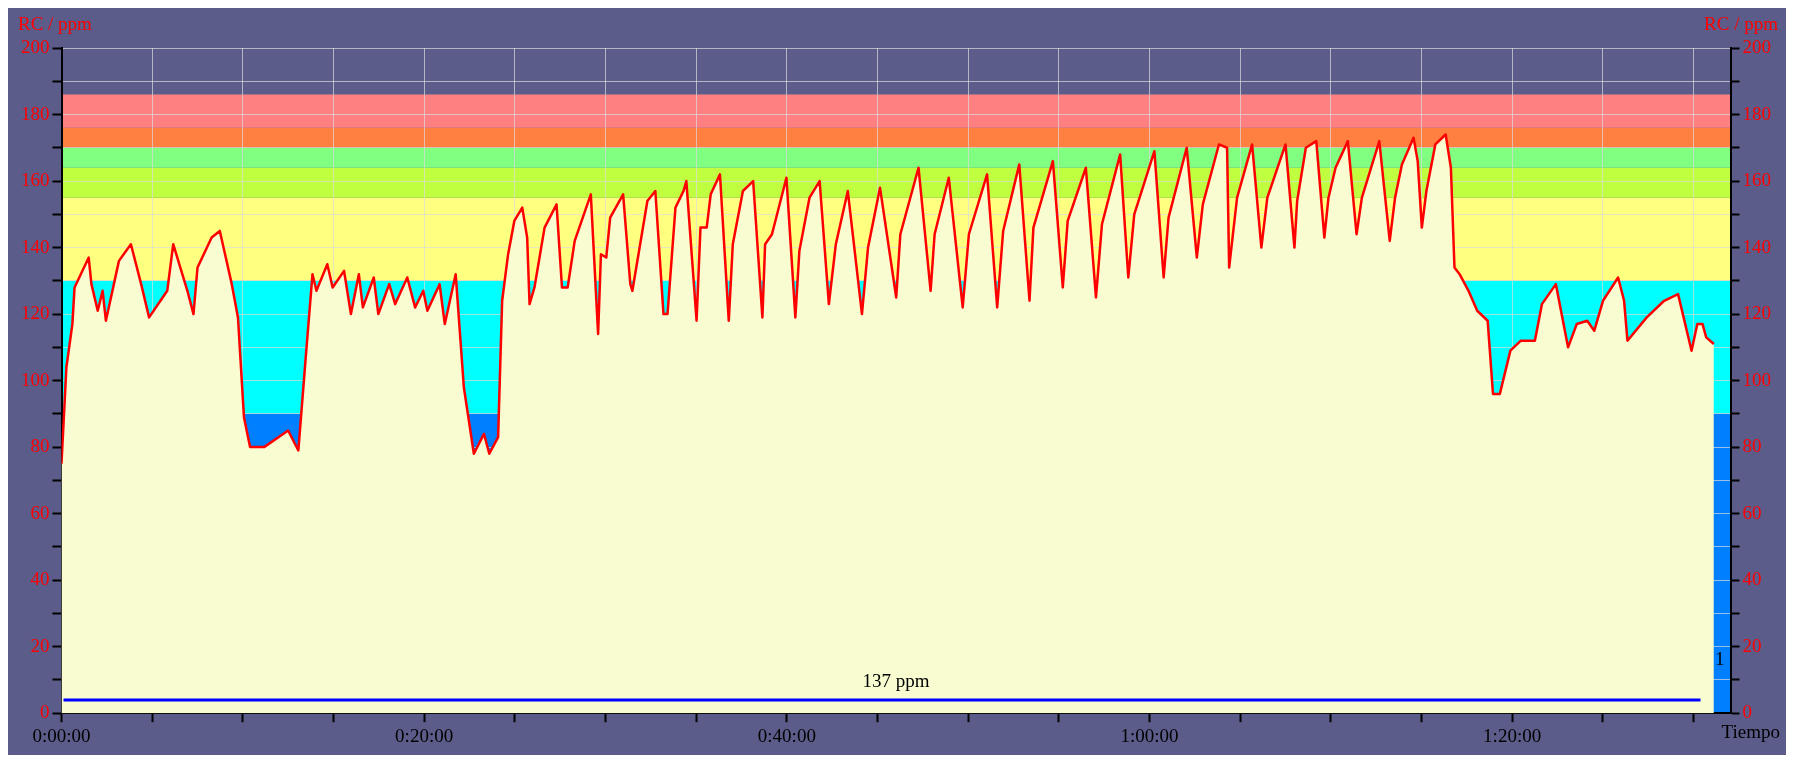 This screenshot has height=763, width=1794. I want to click on annotation: 1, so click(1720, 658).